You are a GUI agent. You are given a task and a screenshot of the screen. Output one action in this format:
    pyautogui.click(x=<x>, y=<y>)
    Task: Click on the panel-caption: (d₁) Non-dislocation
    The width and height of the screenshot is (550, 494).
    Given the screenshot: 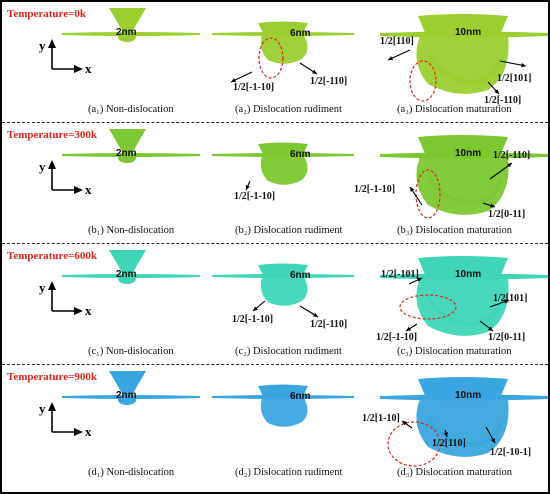 What is the action you would take?
    pyautogui.click(x=131, y=472)
    